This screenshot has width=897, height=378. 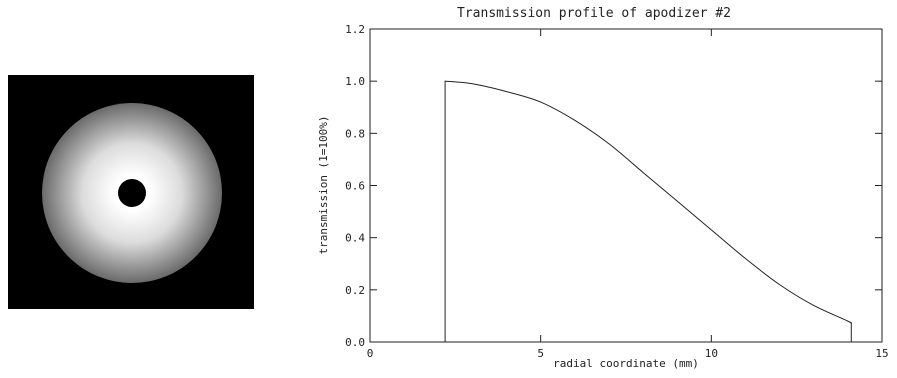 What do you see at coordinates (626, 363) in the screenshot?
I see `x-axis-label: radial coordinate (mm)` at bounding box center [626, 363].